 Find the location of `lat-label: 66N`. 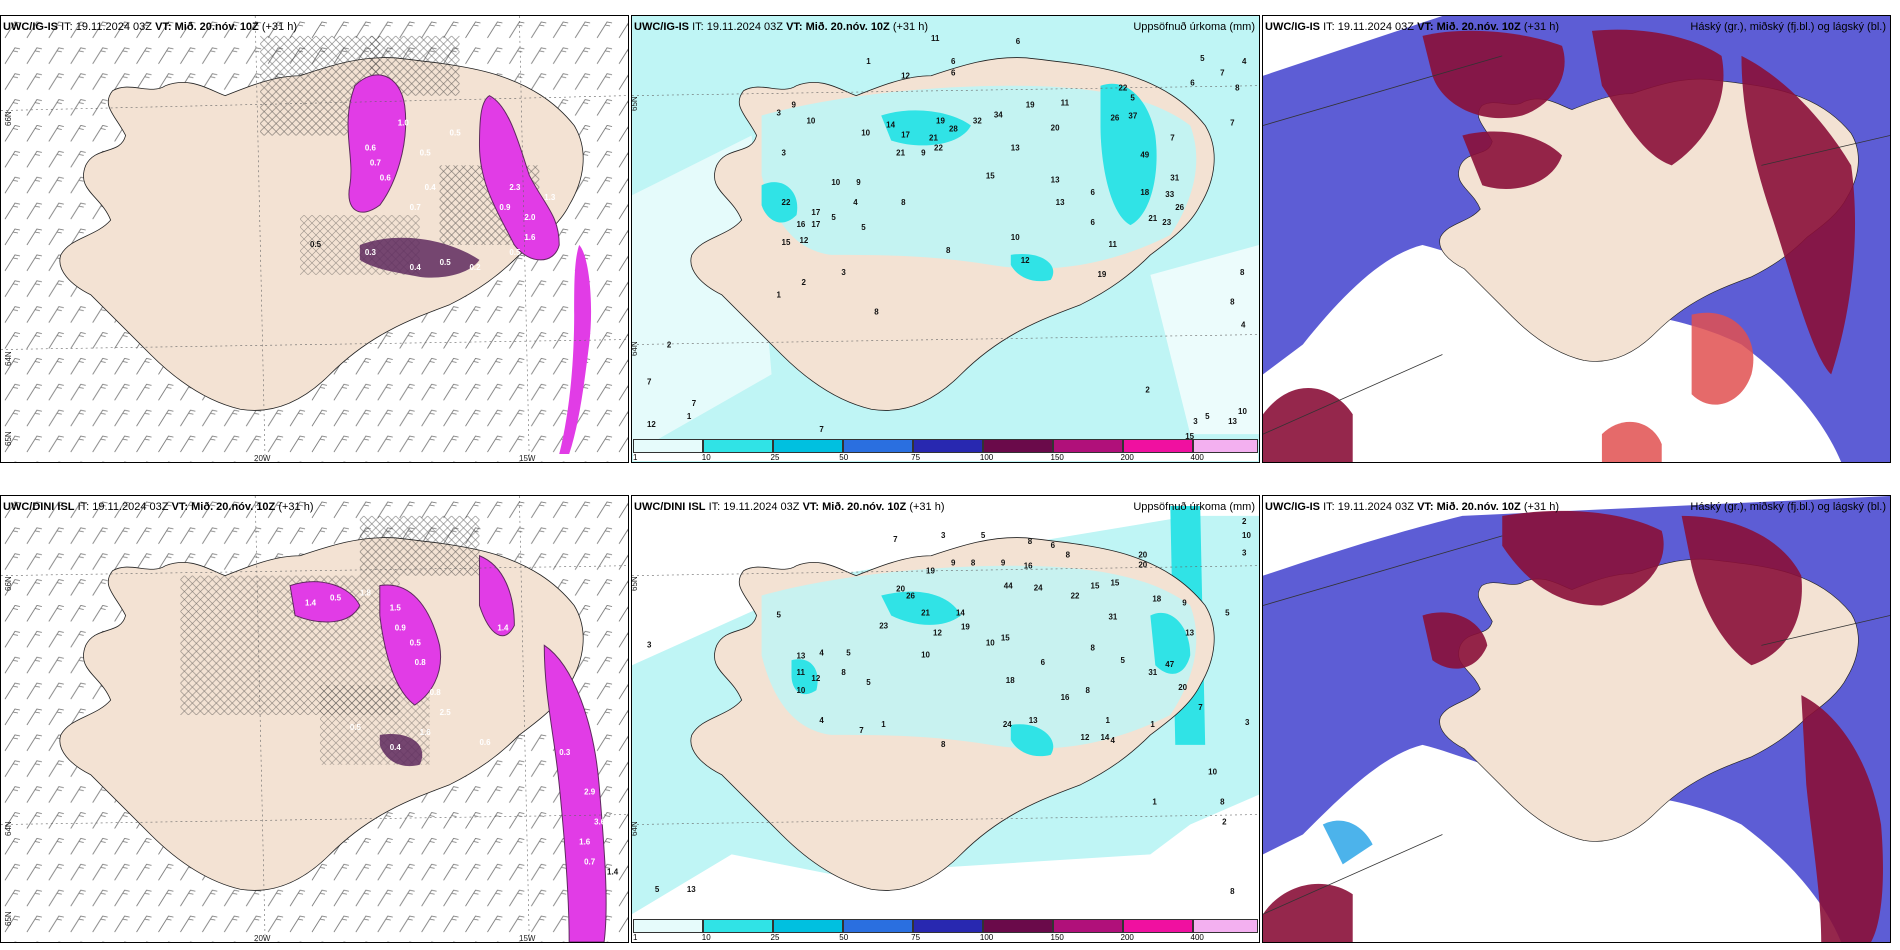

lat-label: 66N is located at coordinates (8, 583).